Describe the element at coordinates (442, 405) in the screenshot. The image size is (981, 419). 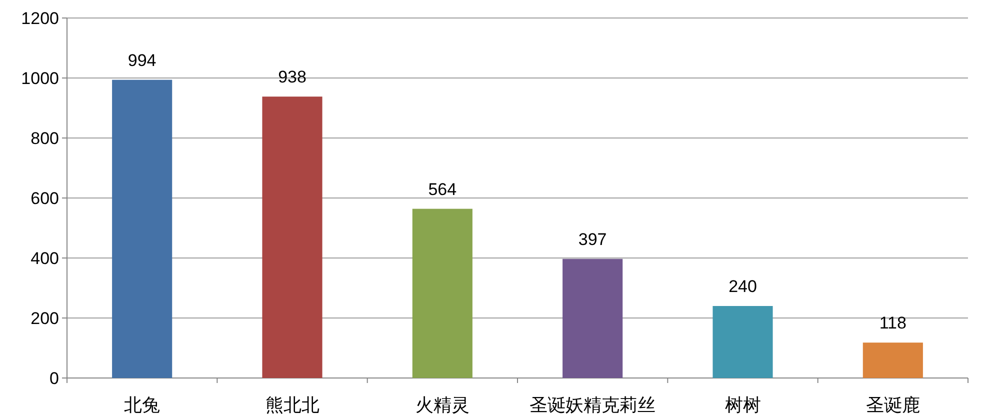
I see `x-tick-label: 火精灵` at that location.